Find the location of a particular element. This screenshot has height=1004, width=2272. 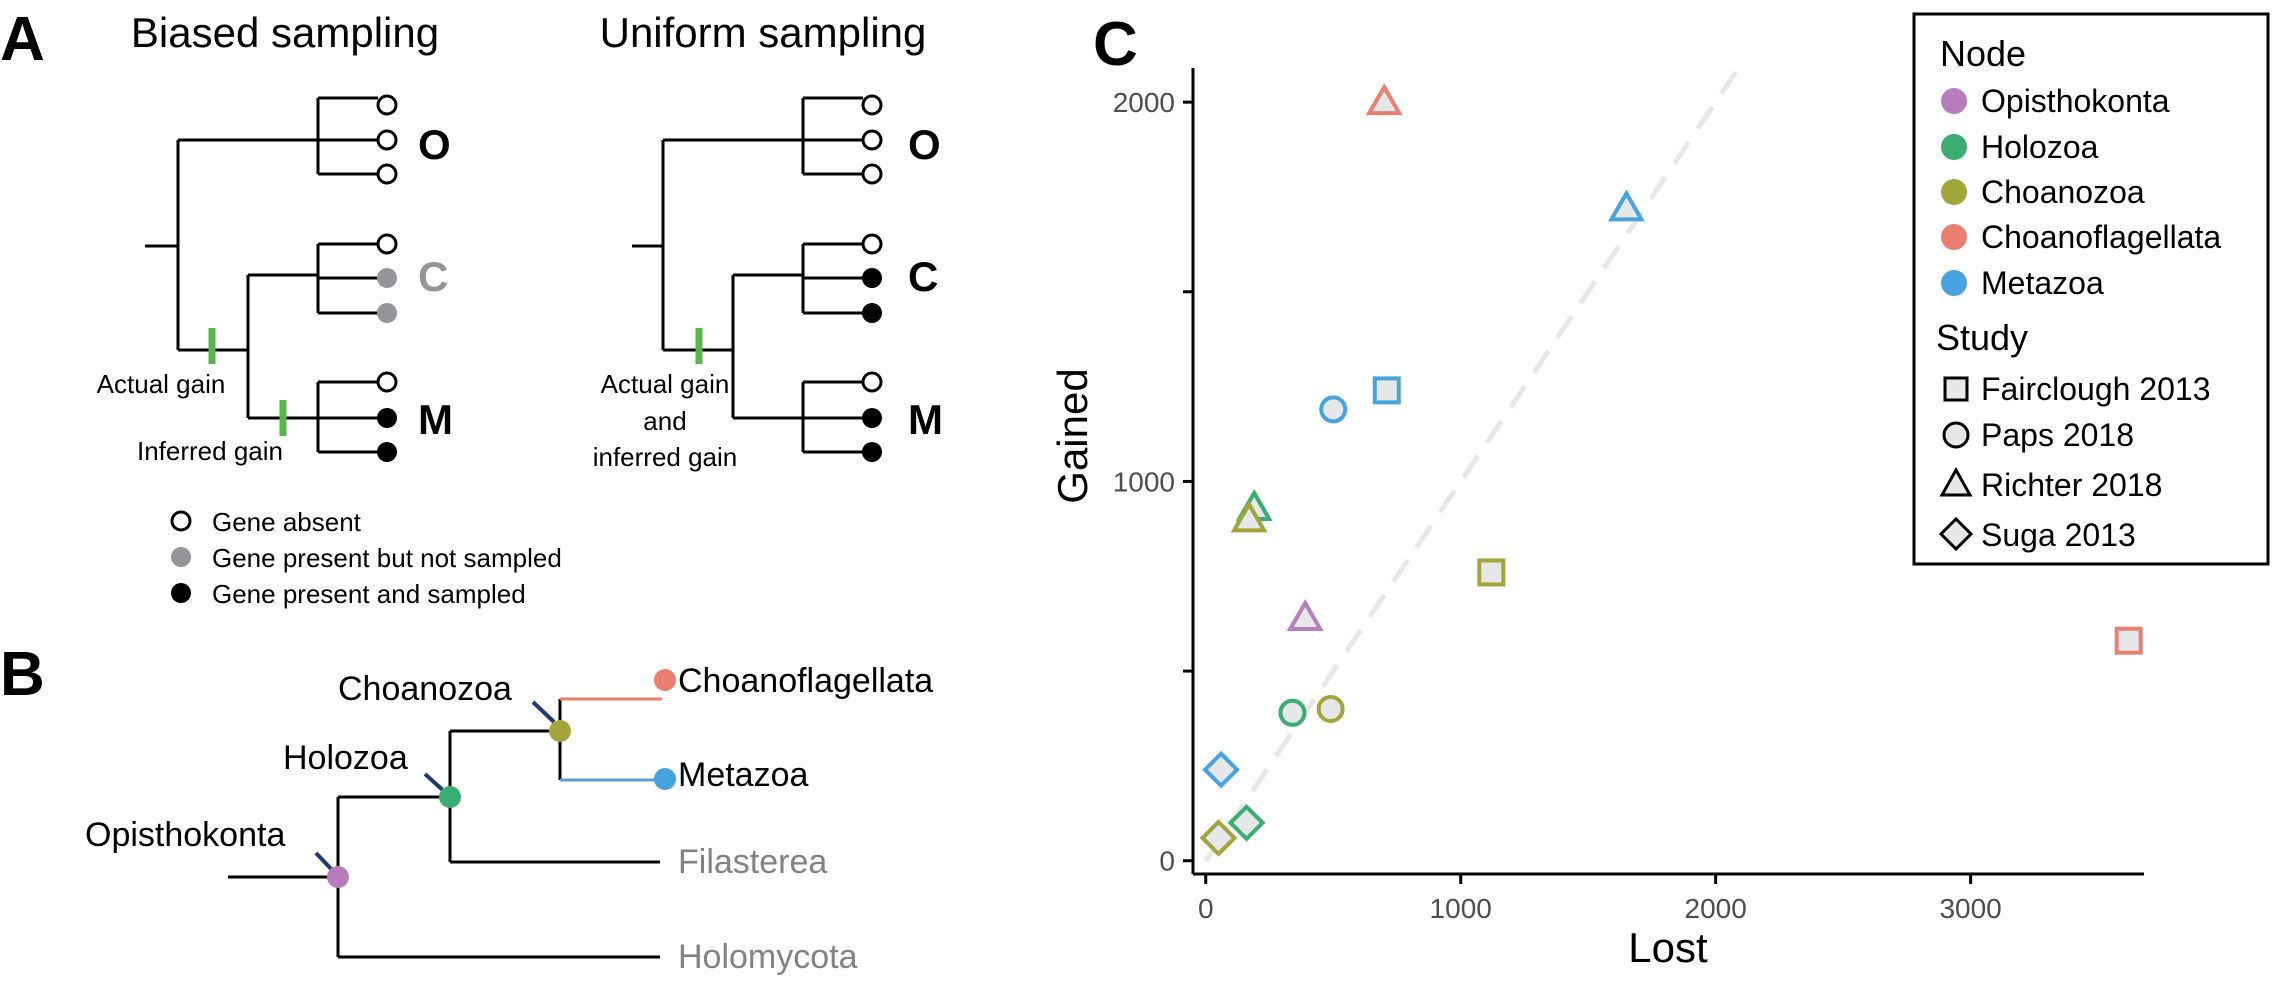

legend-metazoa-swatch is located at coordinates (1954, 283).